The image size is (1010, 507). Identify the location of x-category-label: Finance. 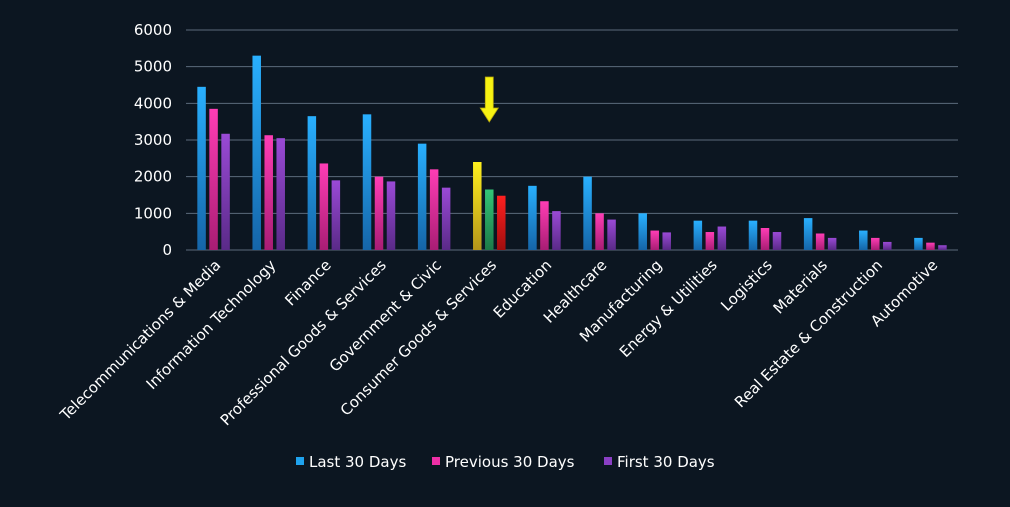
(307, 282).